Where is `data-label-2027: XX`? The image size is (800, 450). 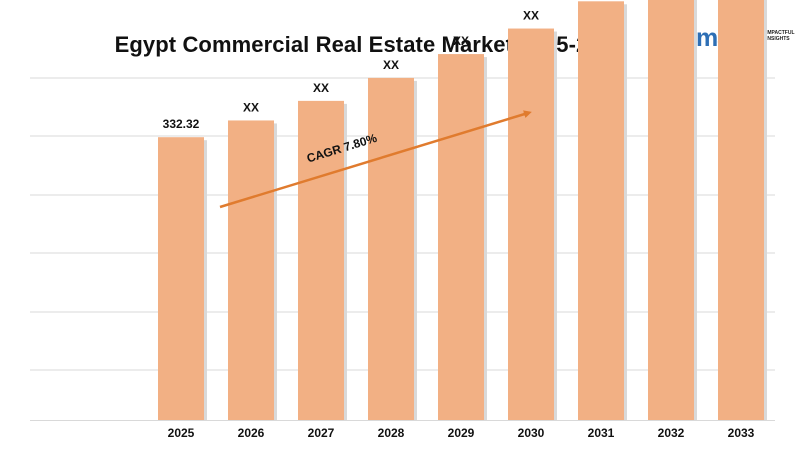
data-label-2027: XX is located at coordinates (321, 88).